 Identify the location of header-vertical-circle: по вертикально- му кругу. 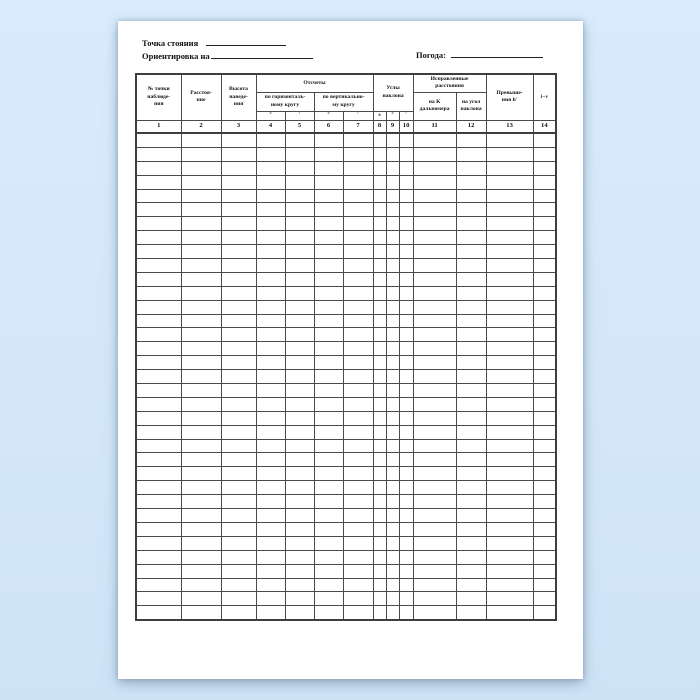
(343, 101).